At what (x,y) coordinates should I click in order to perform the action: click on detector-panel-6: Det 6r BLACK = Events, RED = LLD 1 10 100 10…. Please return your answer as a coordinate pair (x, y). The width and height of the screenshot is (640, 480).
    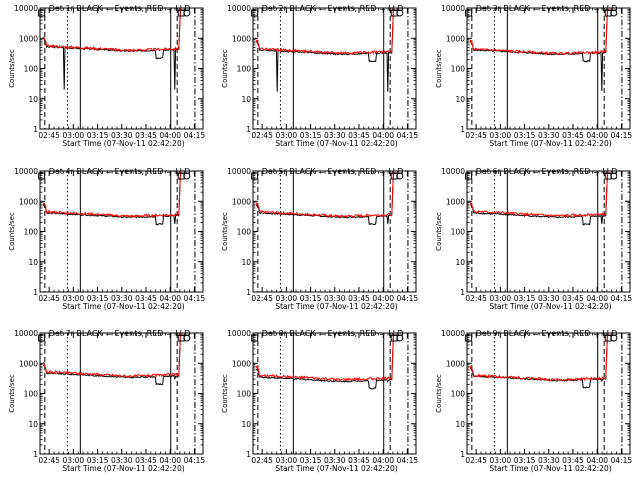
    Looking at the image, I should click on (533, 239).